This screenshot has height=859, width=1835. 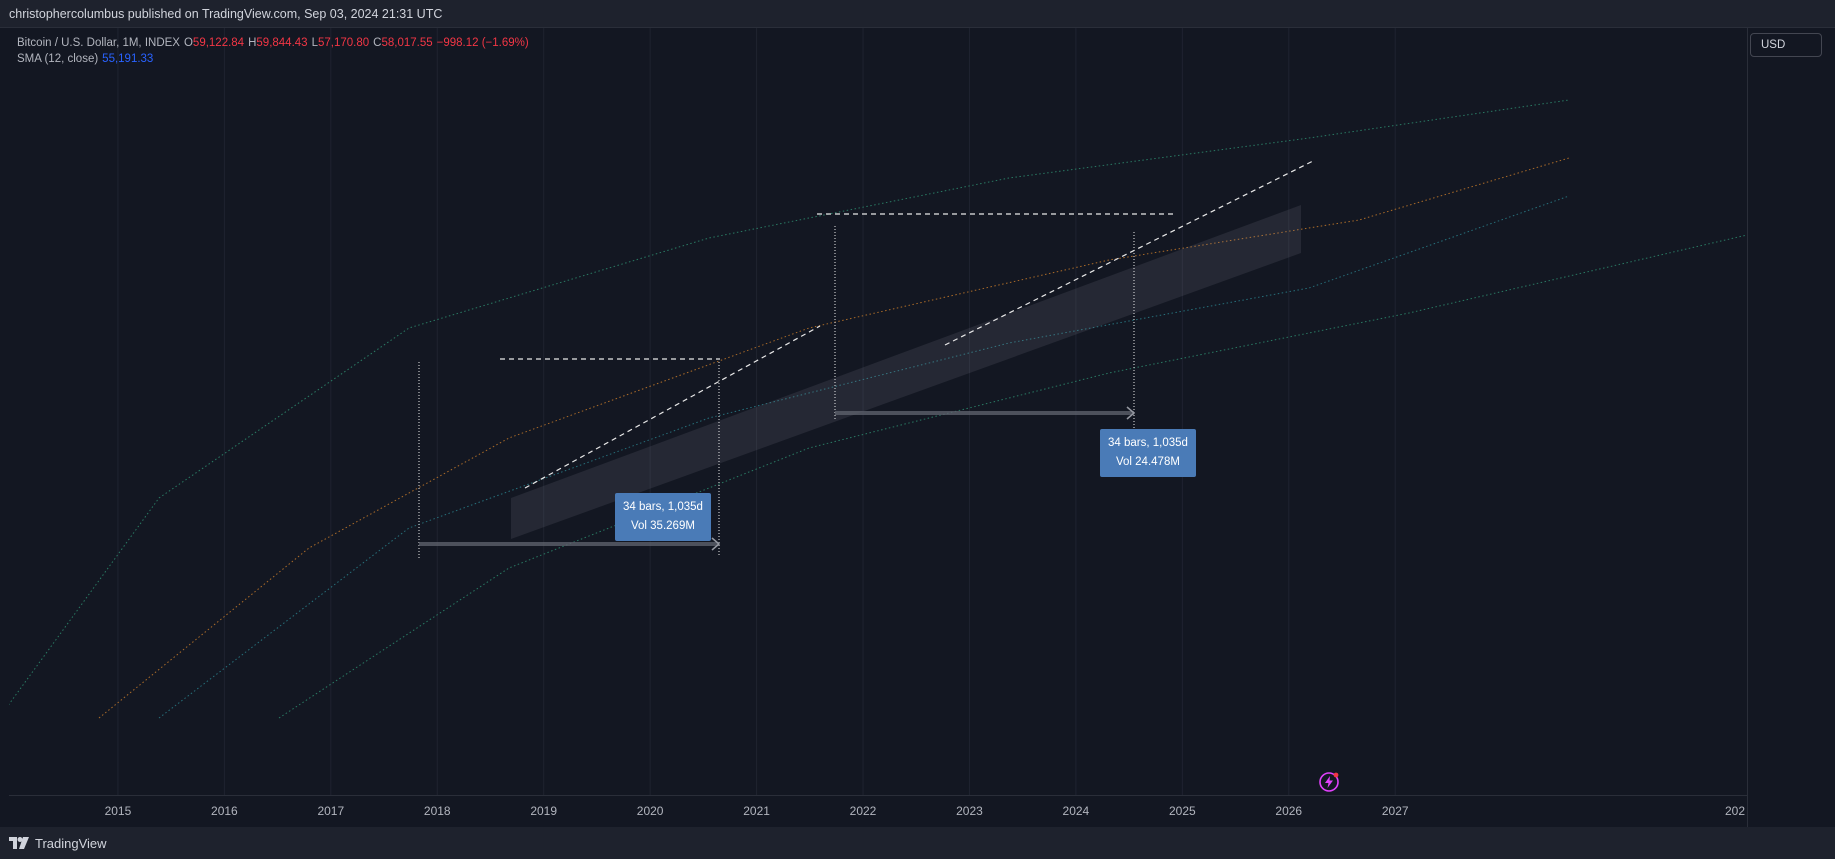 What do you see at coordinates (343, 43) in the screenshot?
I see `low-value: 57,170.80` at bounding box center [343, 43].